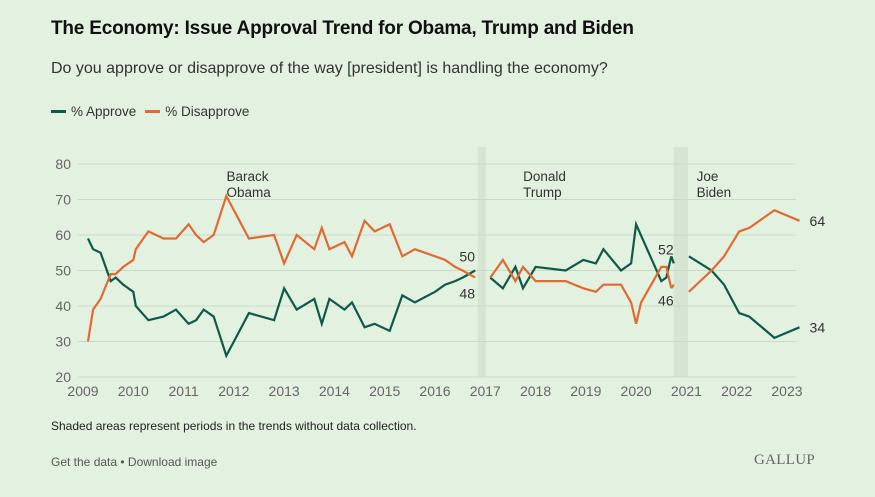 The height and width of the screenshot is (497, 875). I want to click on y-tick-label: 70, so click(63, 200).